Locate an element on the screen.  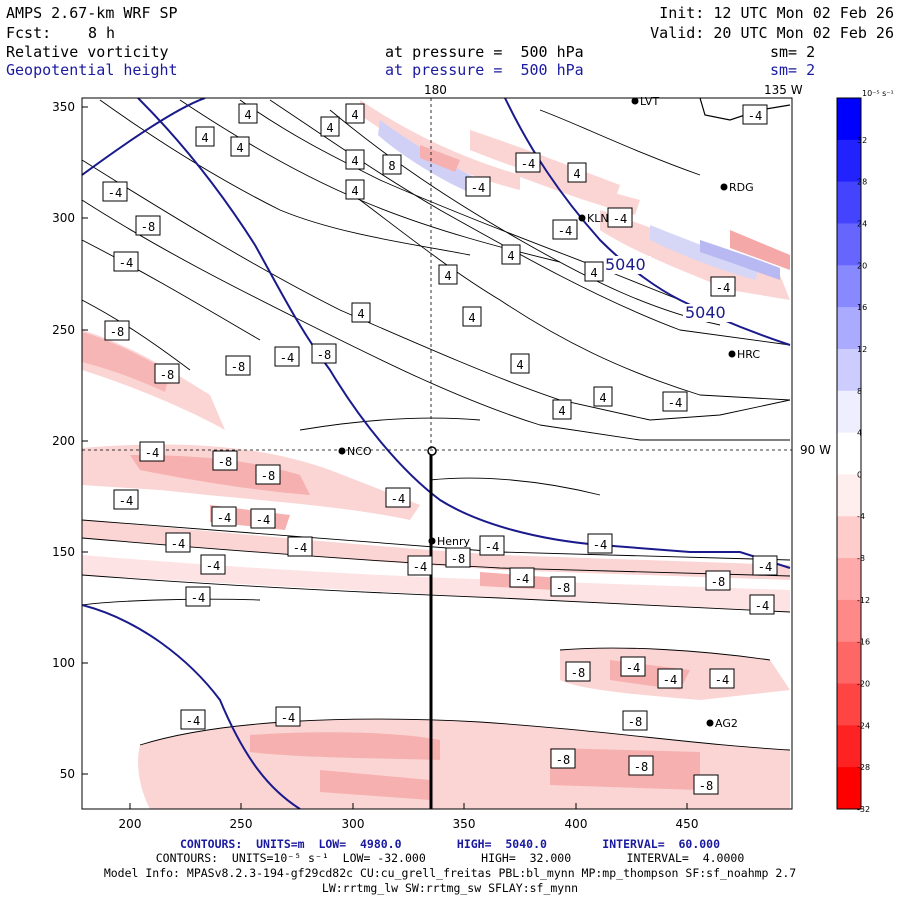
footer-model-info-2: LW:rrtmg_lw SW:rrtmg_sw SFLAY:sf_mynn is located at coordinates (450, 888).